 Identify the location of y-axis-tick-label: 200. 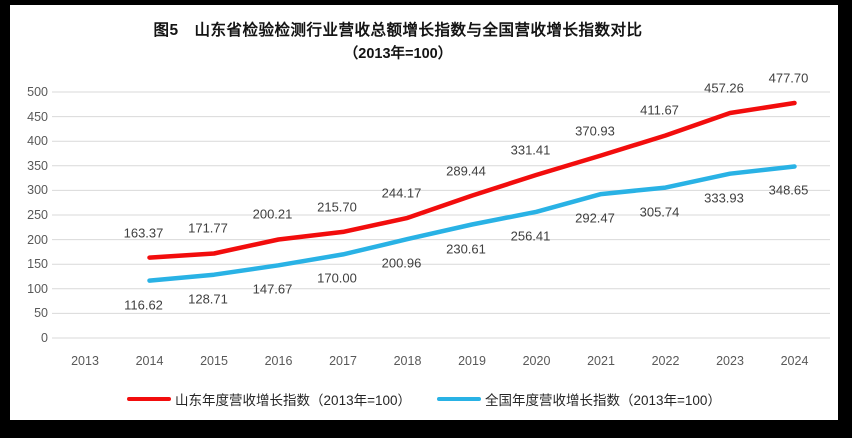
(37, 239).